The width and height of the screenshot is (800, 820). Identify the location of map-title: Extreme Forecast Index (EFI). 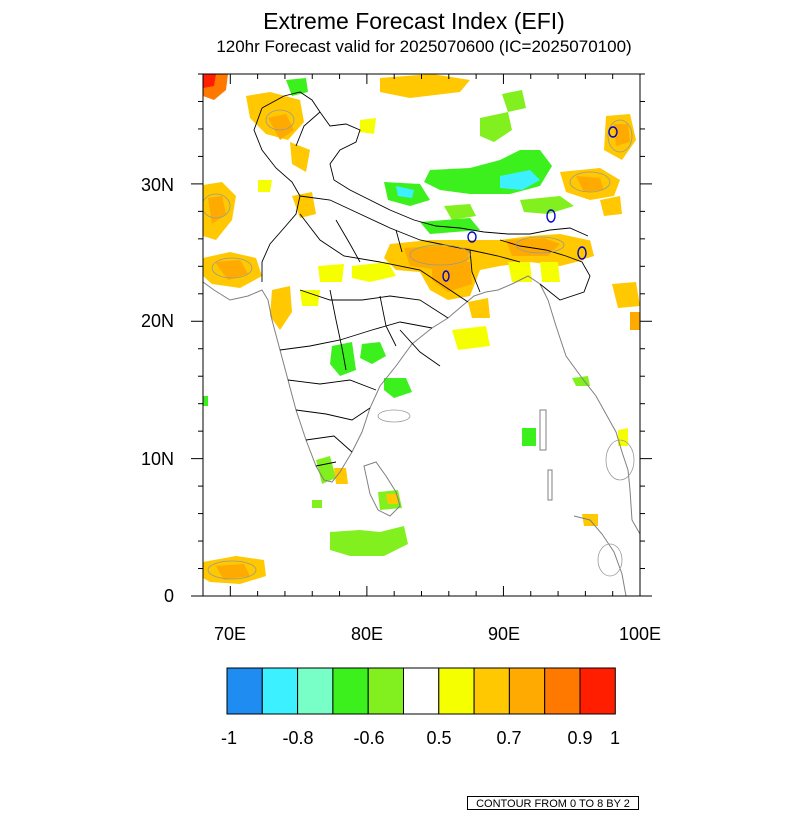
(414, 21).